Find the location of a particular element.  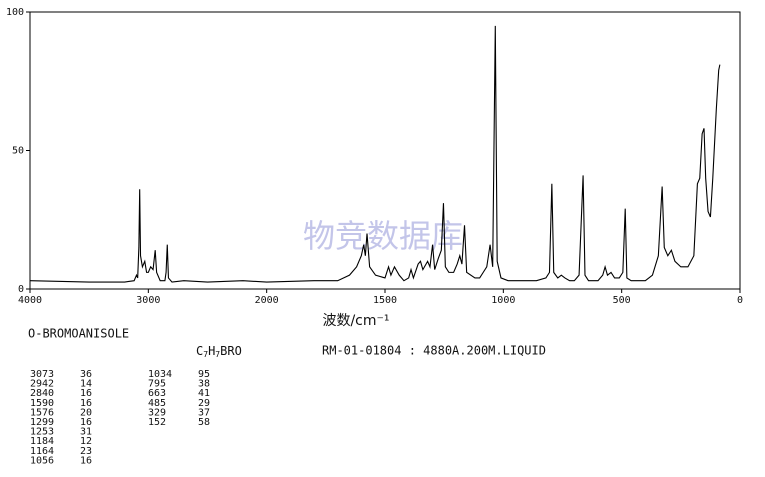

x-axis-label: 波数/cm⁻¹ is located at coordinates (355, 321).